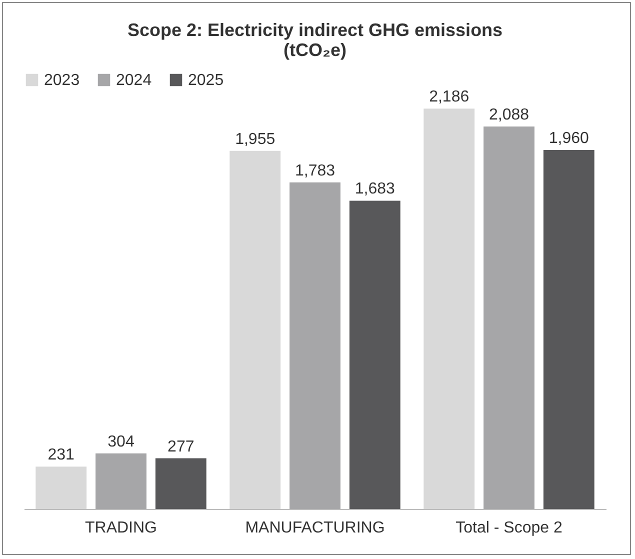 This screenshot has height=559, width=635. What do you see at coordinates (509, 115) in the screenshot?
I see `data-label: 2,088` at bounding box center [509, 115].